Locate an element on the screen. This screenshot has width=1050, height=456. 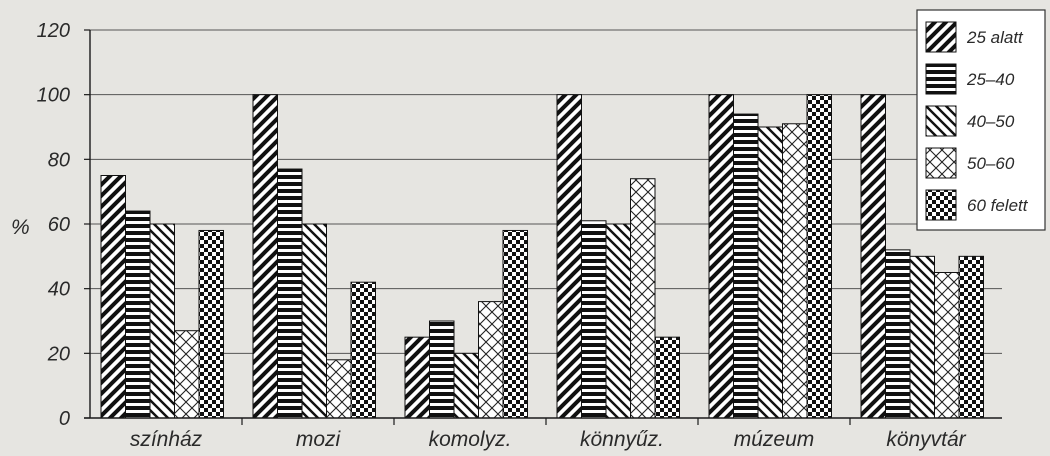
x-tick-label: komolyz. is located at coordinates (470, 439).